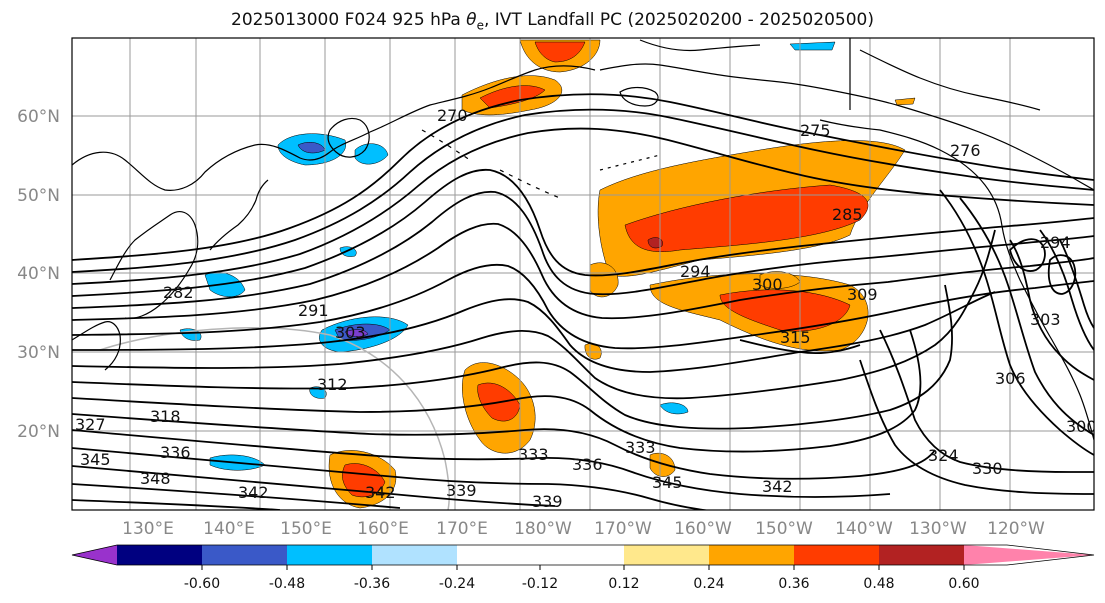 This screenshot has height=603, width=1105. Describe the element at coordinates (371, 154) in the screenshot. I see `shade-blue-kamchatka` at that location.